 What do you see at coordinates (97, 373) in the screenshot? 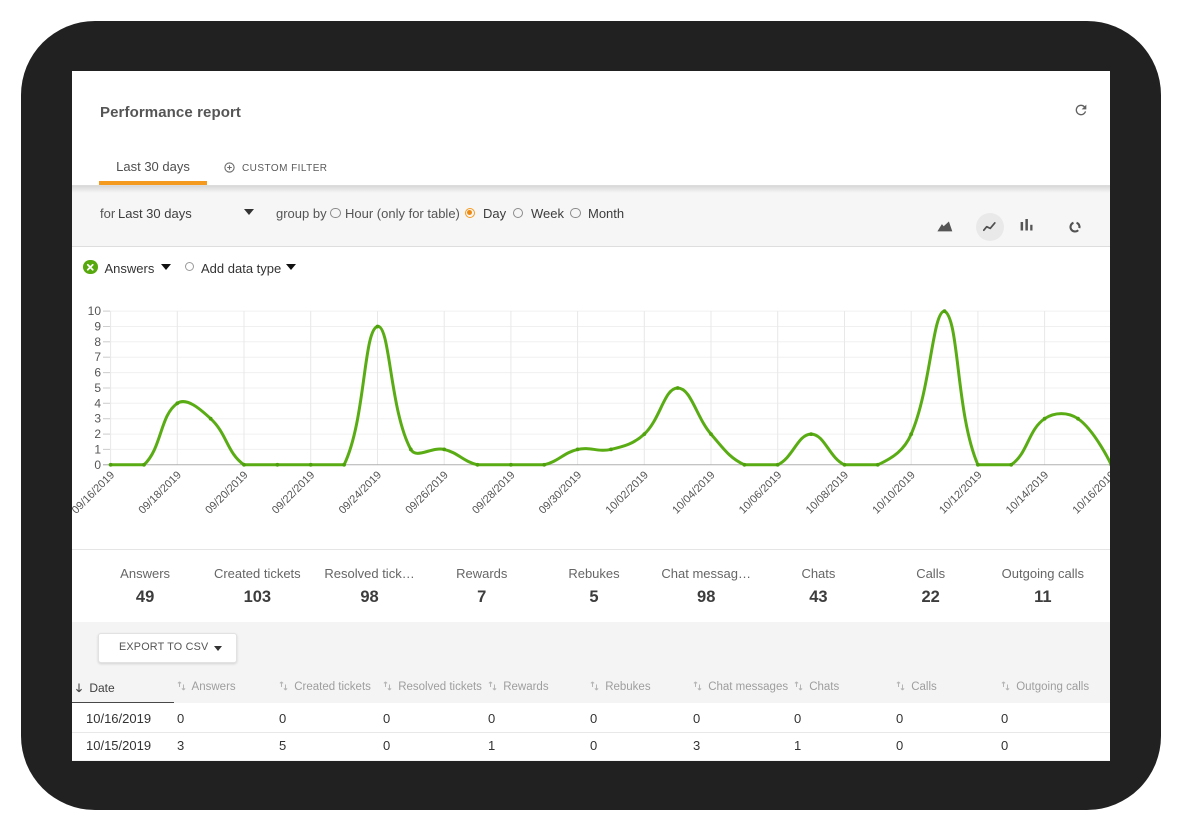
I see `svg-text: 6` at bounding box center [97, 373].